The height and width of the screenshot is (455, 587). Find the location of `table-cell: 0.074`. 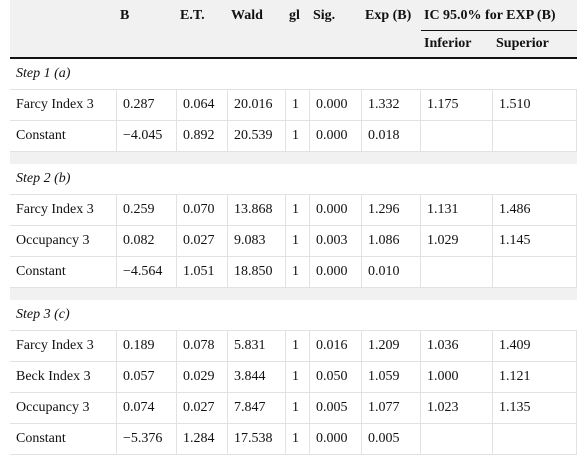

table-cell: 0.074 is located at coordinates (147, 408).